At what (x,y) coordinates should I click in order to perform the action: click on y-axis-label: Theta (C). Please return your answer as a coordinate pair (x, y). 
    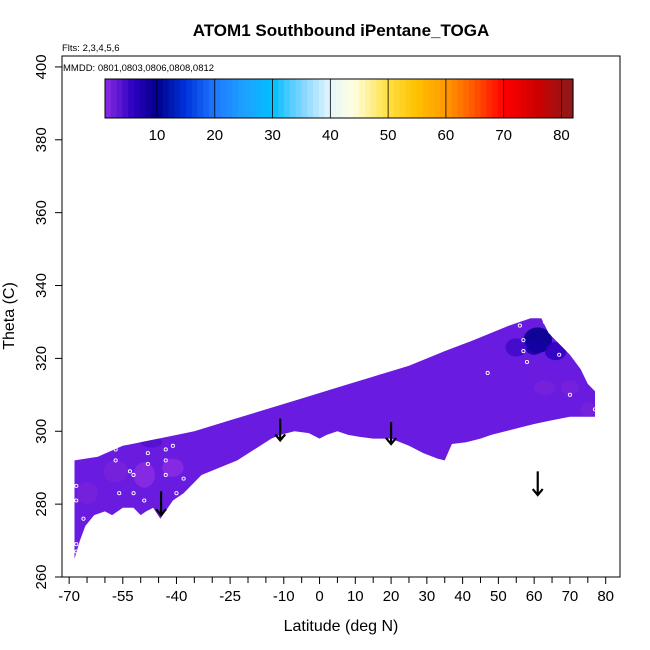
    Looking at the image, I should click on (9, 316).